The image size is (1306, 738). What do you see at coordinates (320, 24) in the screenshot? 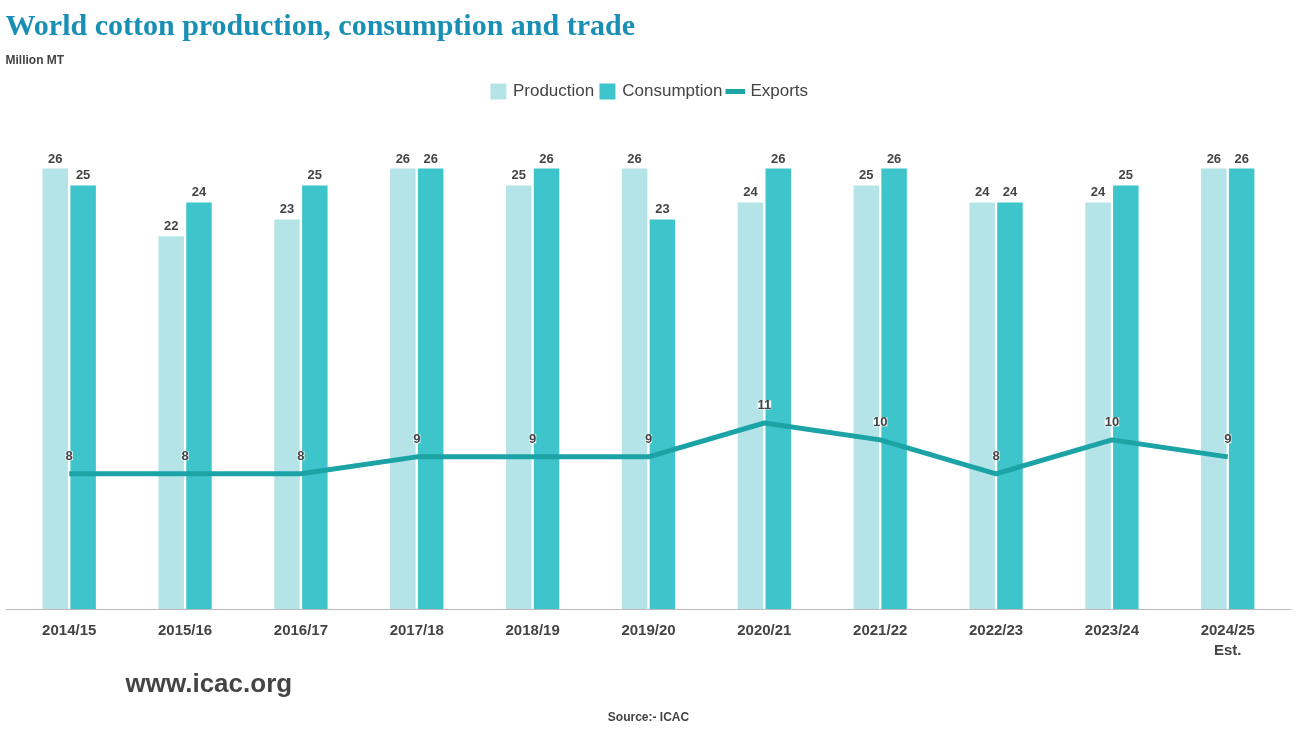
I see `chart-title: World cotton production, consumption and trade` at bounding box center [320, 24].